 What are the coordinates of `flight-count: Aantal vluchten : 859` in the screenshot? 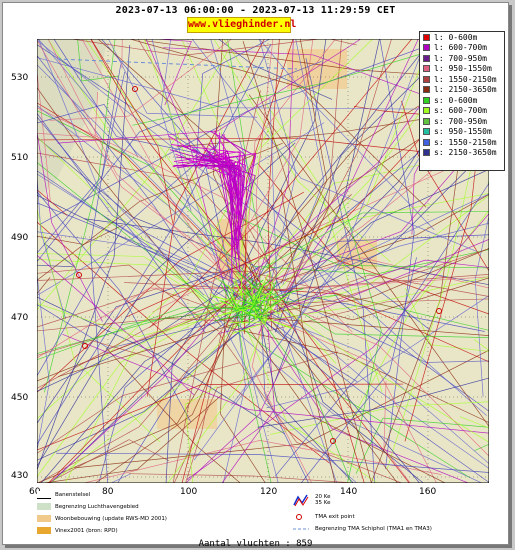 It's located at (255, 544).